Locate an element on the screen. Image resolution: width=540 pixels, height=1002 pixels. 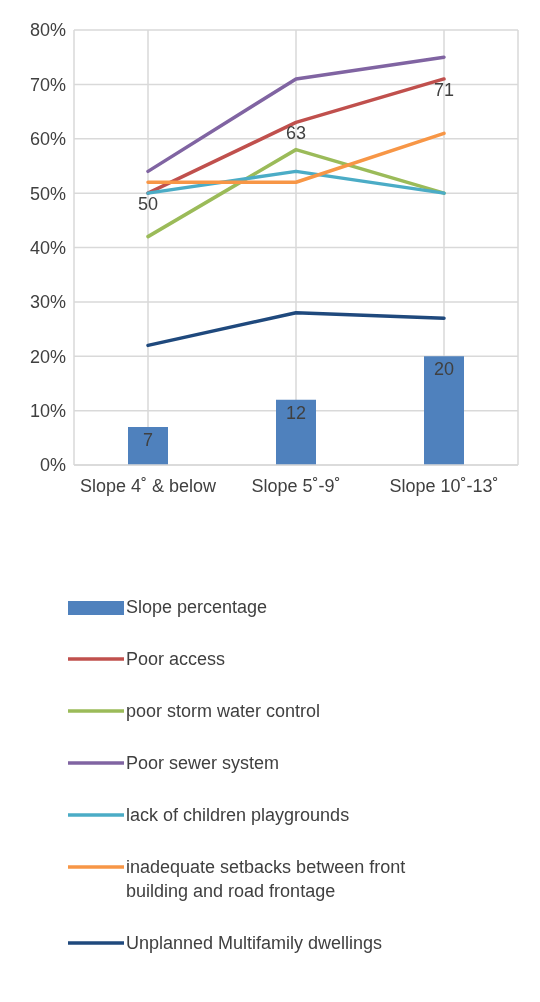
legend-label: lack of children playgrounds is located at coordinates (238, 815).